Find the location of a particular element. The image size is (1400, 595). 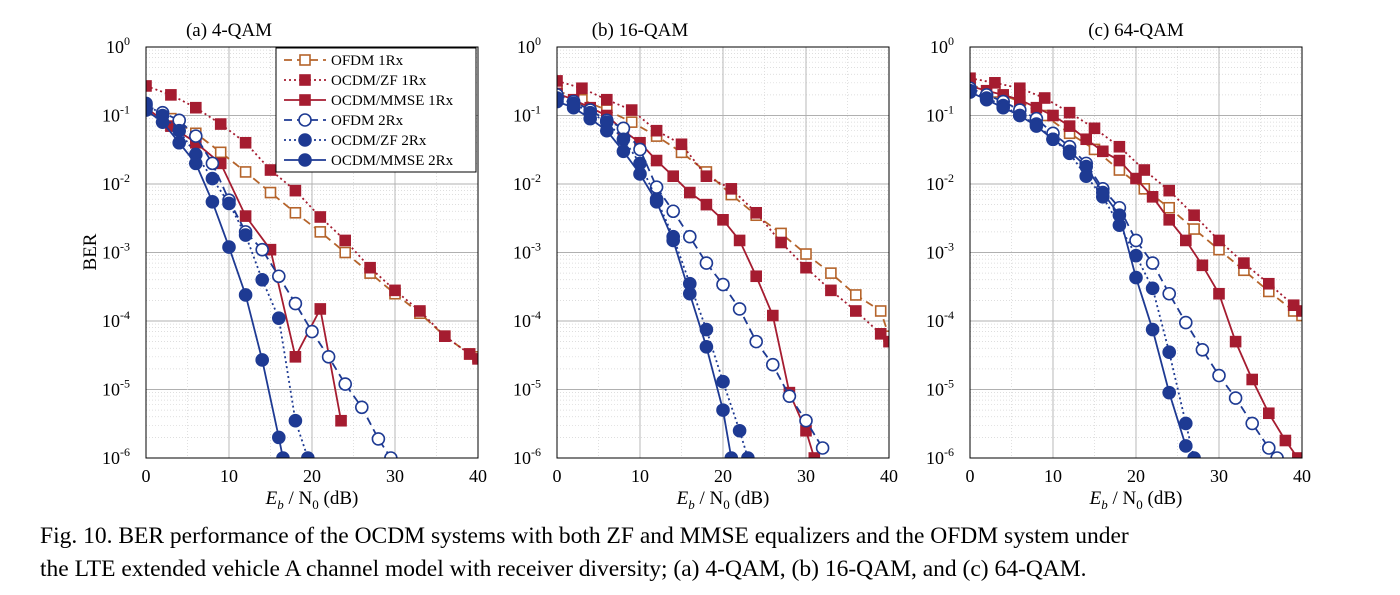

x-axis-label: Eb / N0 (dB) is located at coordinates (312, 499).